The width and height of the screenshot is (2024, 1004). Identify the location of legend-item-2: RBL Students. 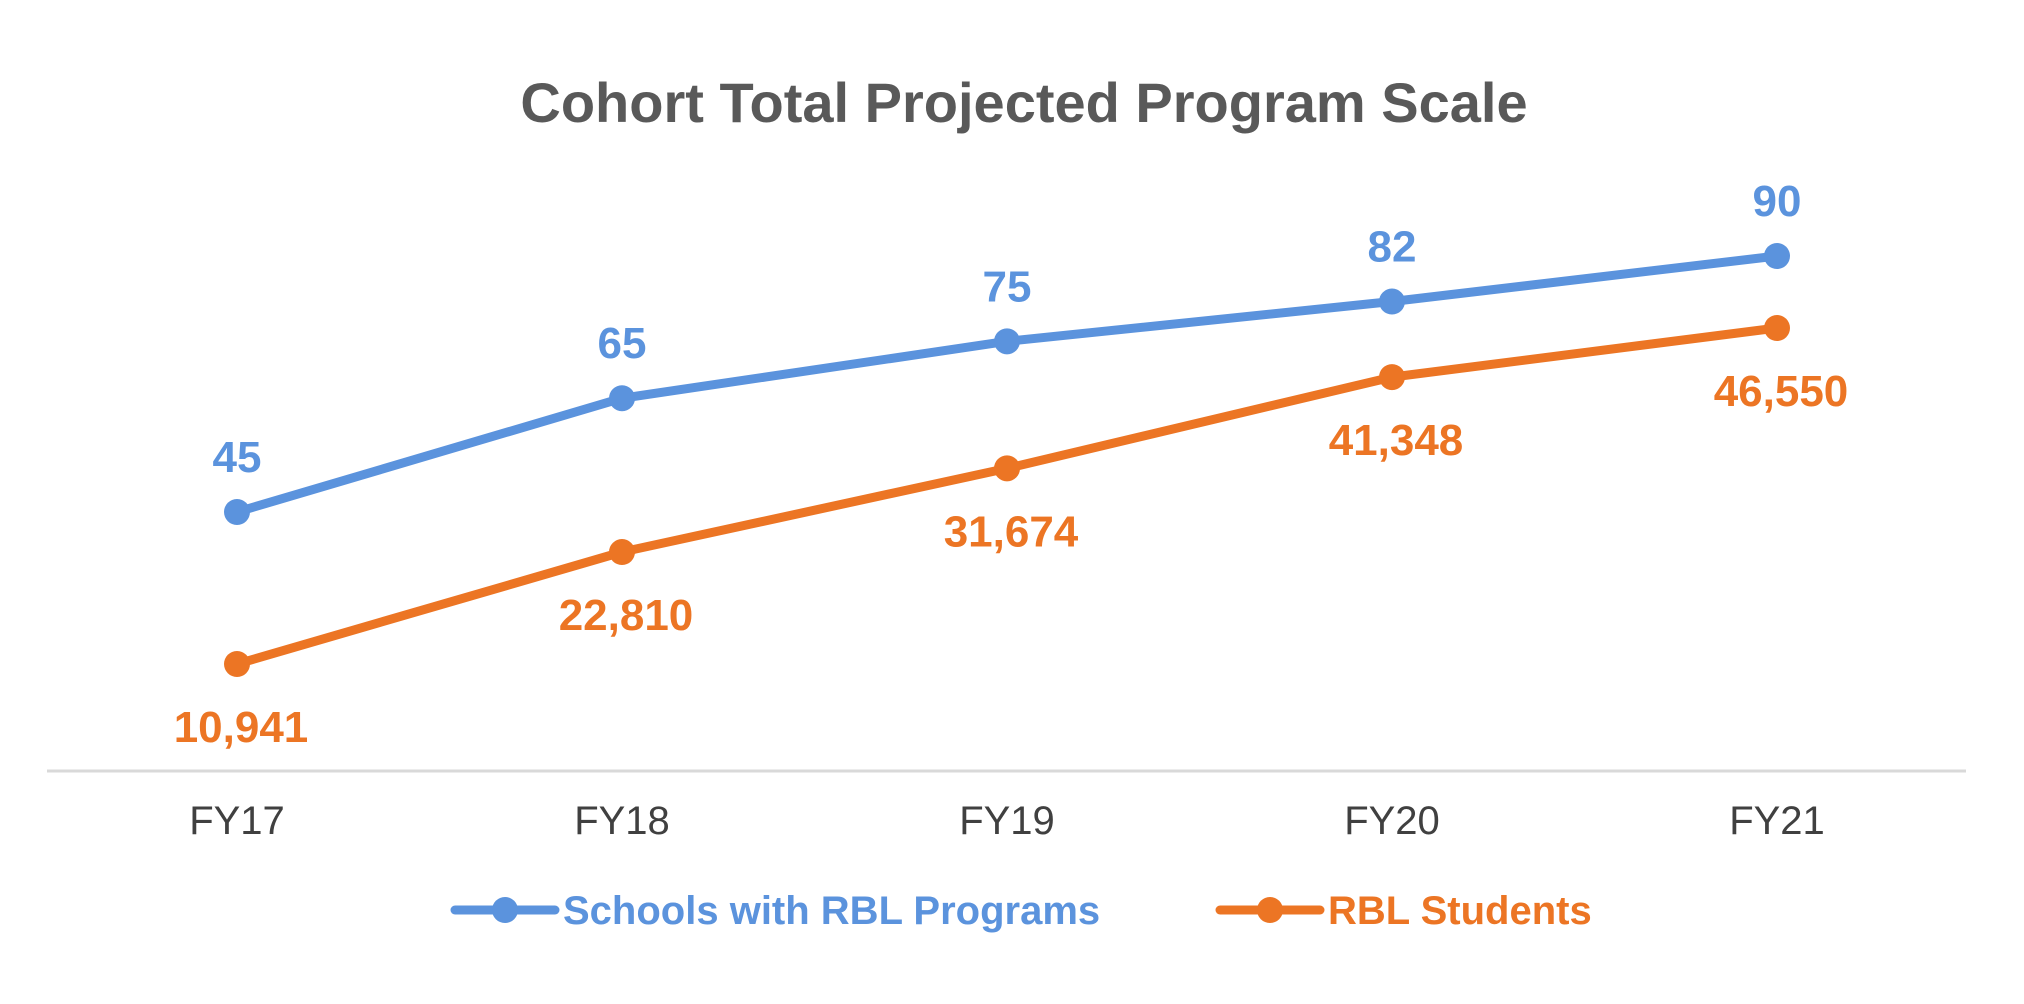
(1403, 911).